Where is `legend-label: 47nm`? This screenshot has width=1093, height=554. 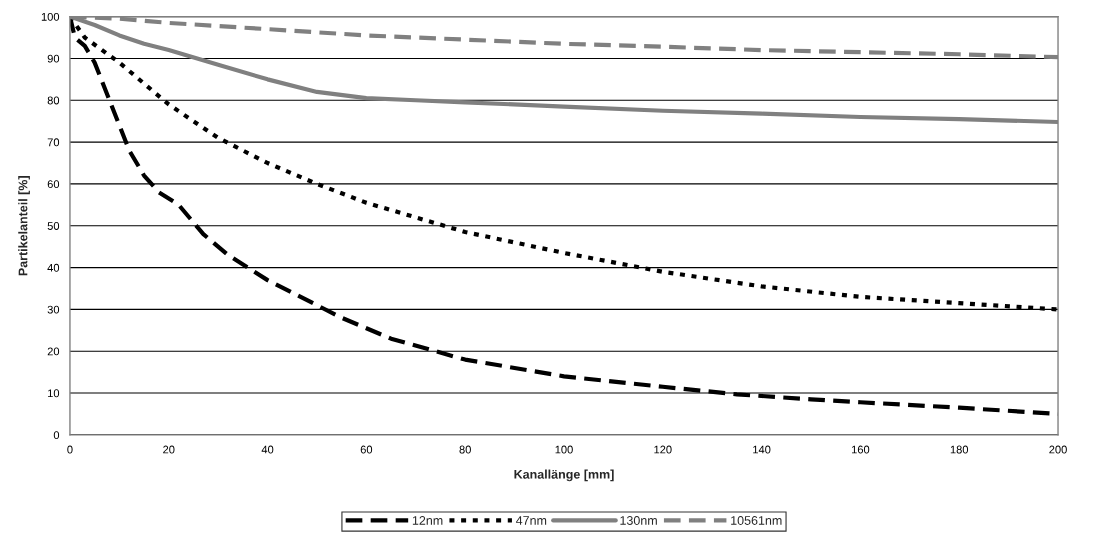
legend-label: 47nm is located at coordinates (531, 520).